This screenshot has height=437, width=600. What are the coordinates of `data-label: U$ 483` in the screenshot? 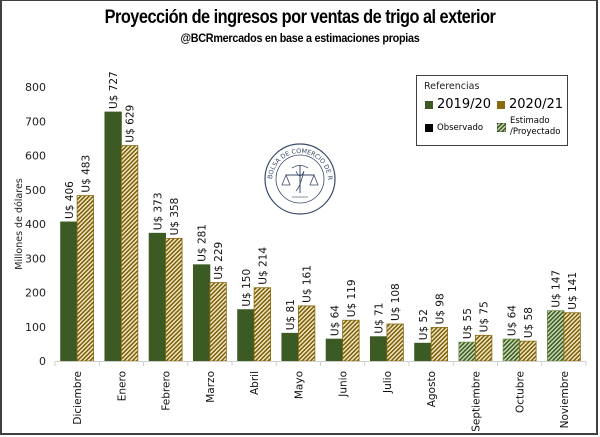 It's located at (86, 174).